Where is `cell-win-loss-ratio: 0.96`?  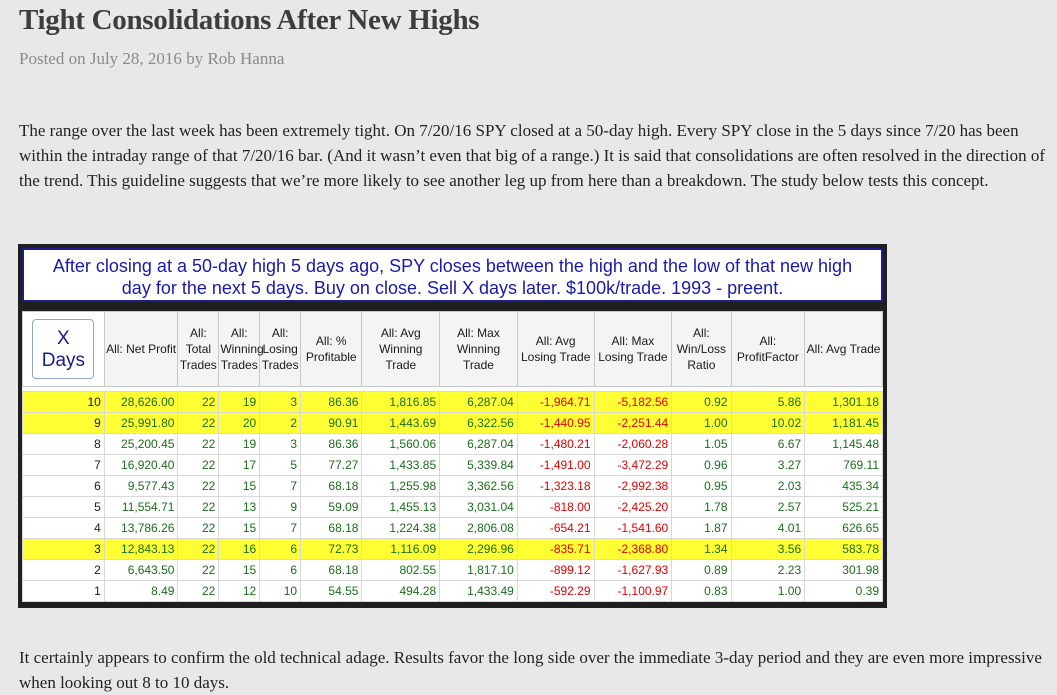 cell-win-loss-ratio: 0.96 is located at coordinates (701, 465).